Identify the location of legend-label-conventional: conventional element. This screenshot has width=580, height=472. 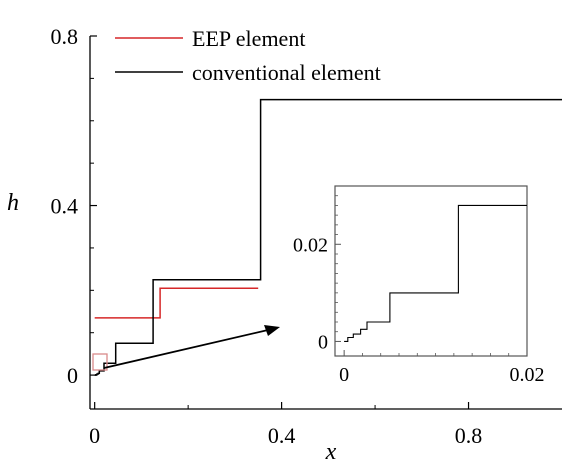
(286, 72).